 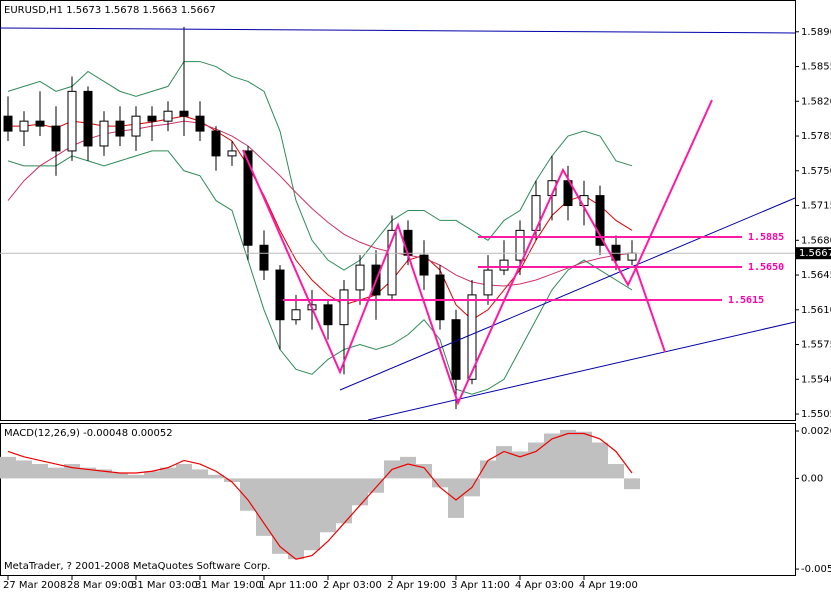 What do you see at coordinates (608, 585) in the screenshot?
I see `x-tick-label: 4 Apr 19:00` at bounding box center [608, 585].